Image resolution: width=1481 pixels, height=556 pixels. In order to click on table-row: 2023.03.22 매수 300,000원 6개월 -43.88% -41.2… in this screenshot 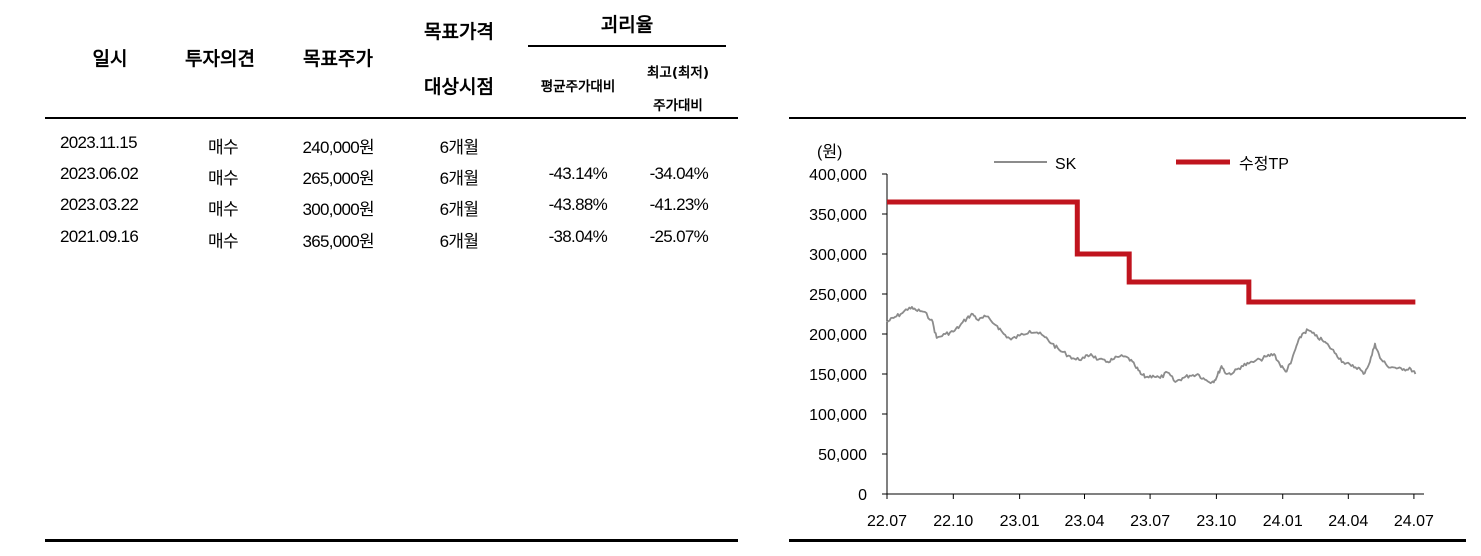, I will do `click(370, 211)`.